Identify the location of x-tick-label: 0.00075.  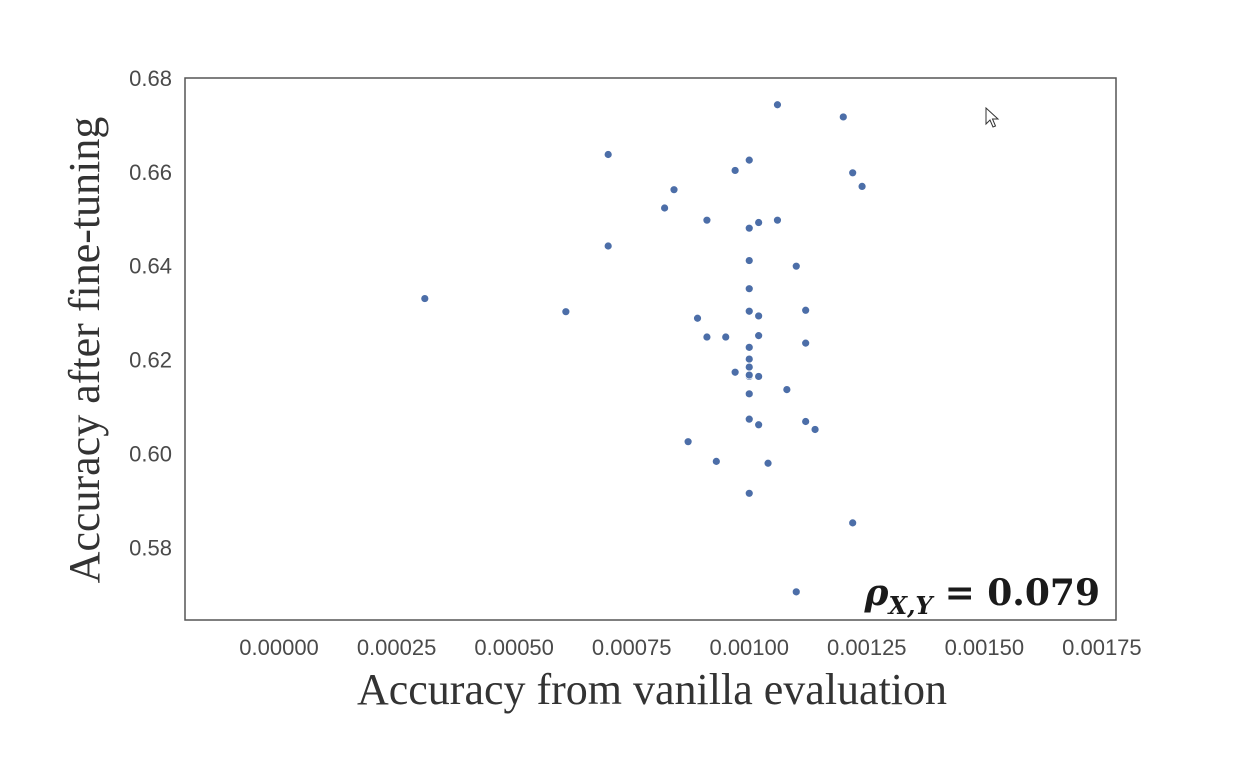
(632, 647).